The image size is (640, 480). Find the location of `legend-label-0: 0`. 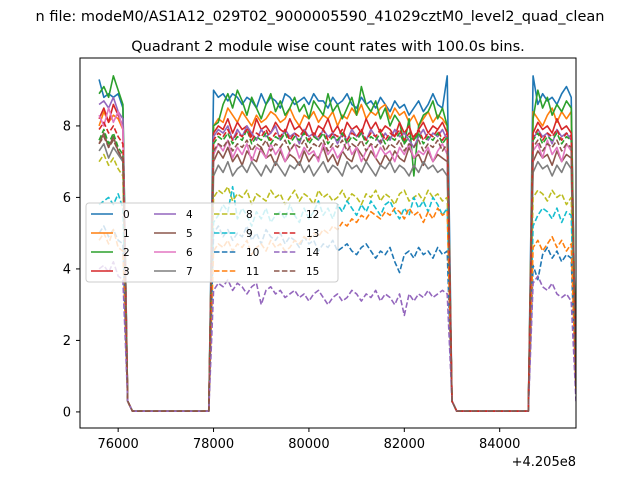

legend-label-0: 0 is located at coordinates (126, 215).